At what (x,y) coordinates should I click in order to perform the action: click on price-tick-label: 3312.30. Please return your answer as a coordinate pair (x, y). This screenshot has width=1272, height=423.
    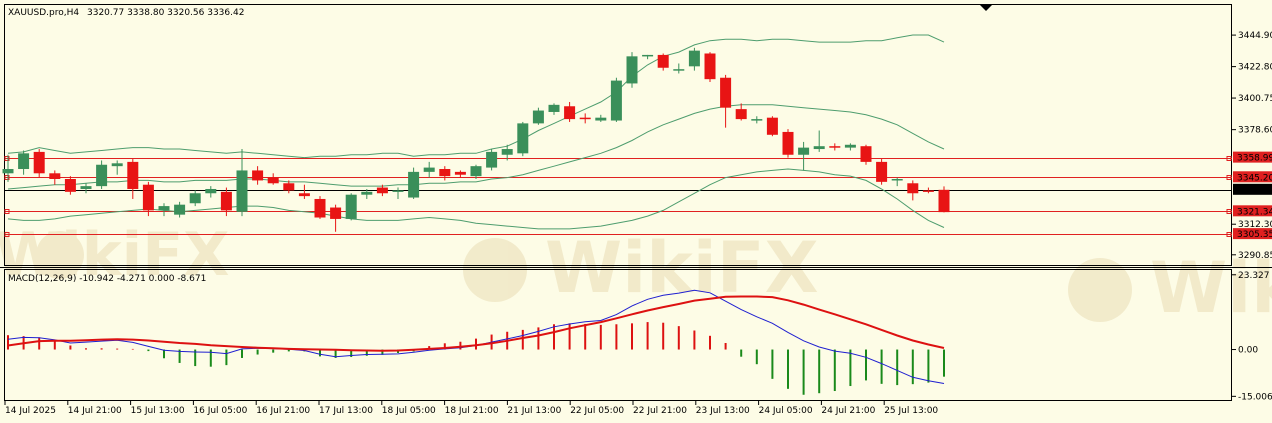
    Looking at the image, I should click on (1255, 225).